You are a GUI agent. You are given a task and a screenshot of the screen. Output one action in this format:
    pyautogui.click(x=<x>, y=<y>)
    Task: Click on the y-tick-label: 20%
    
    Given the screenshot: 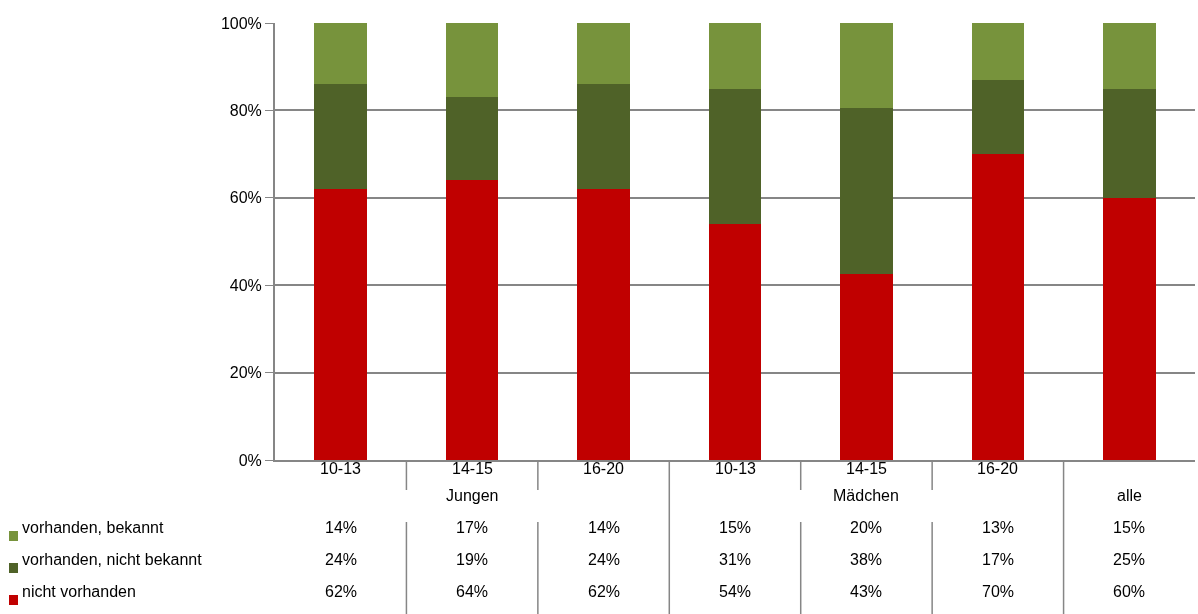 What is the action you would take?
    pyautogui.click(x=245, y=373)
    